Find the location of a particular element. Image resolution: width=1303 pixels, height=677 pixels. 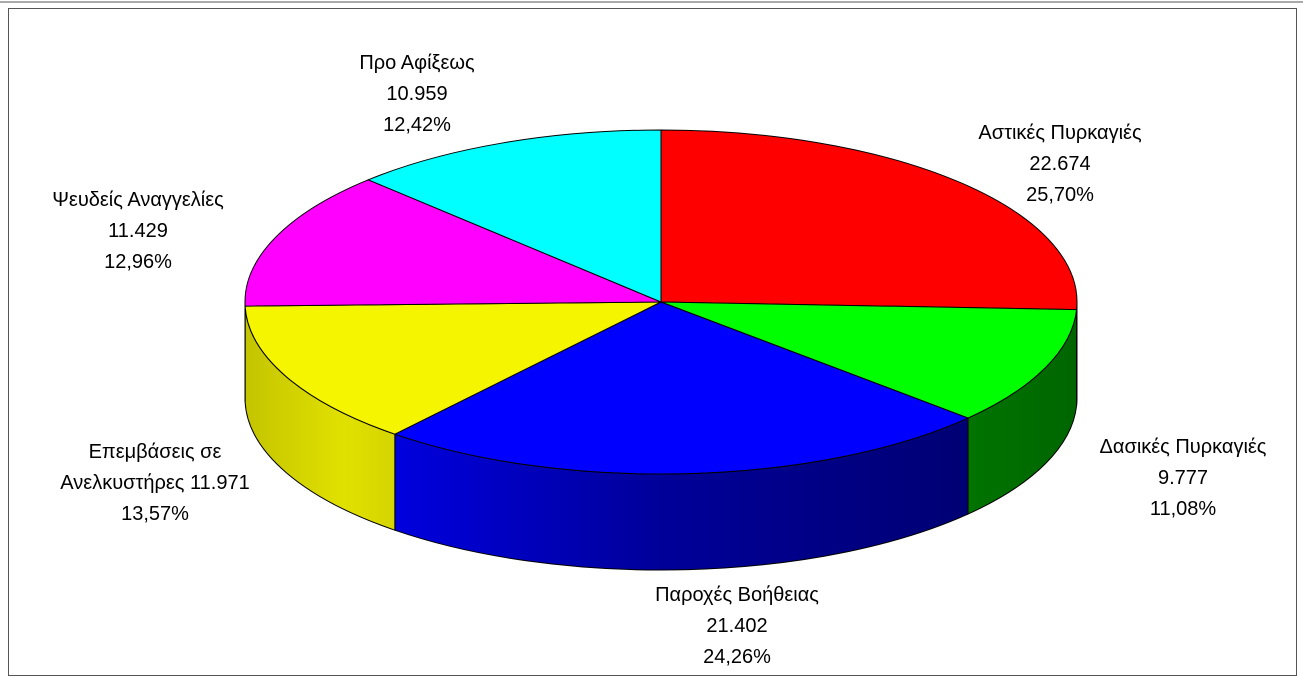

category-label: Επεμβάσεις σε Ανελκυστήρες is located at coordinates (141, 467).